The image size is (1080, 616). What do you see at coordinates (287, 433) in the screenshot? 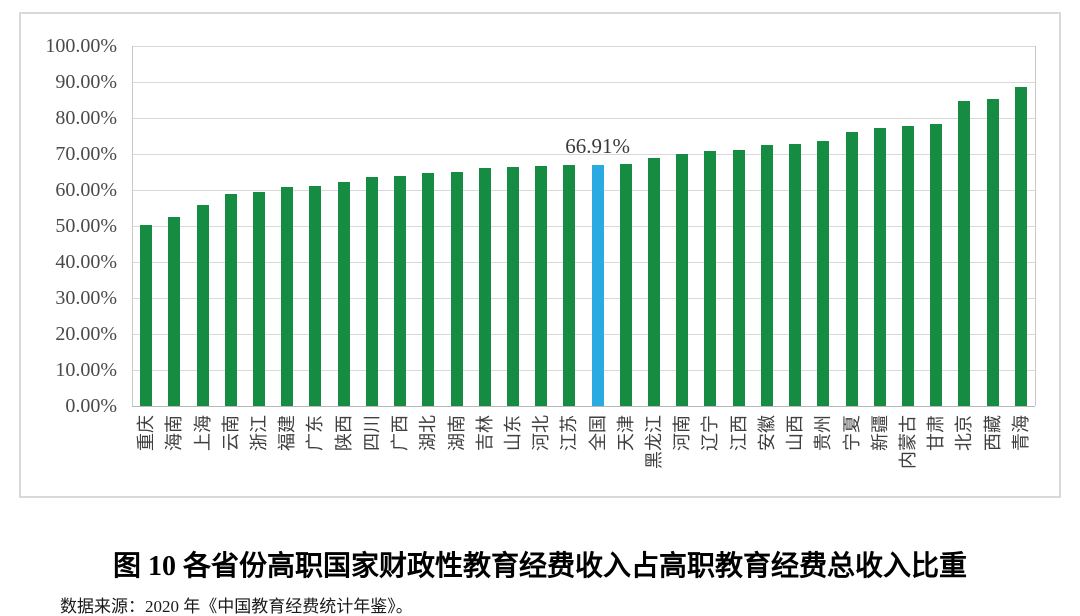
I see `x-tick-label-福建: 福建` at bounding box center [287, 433].